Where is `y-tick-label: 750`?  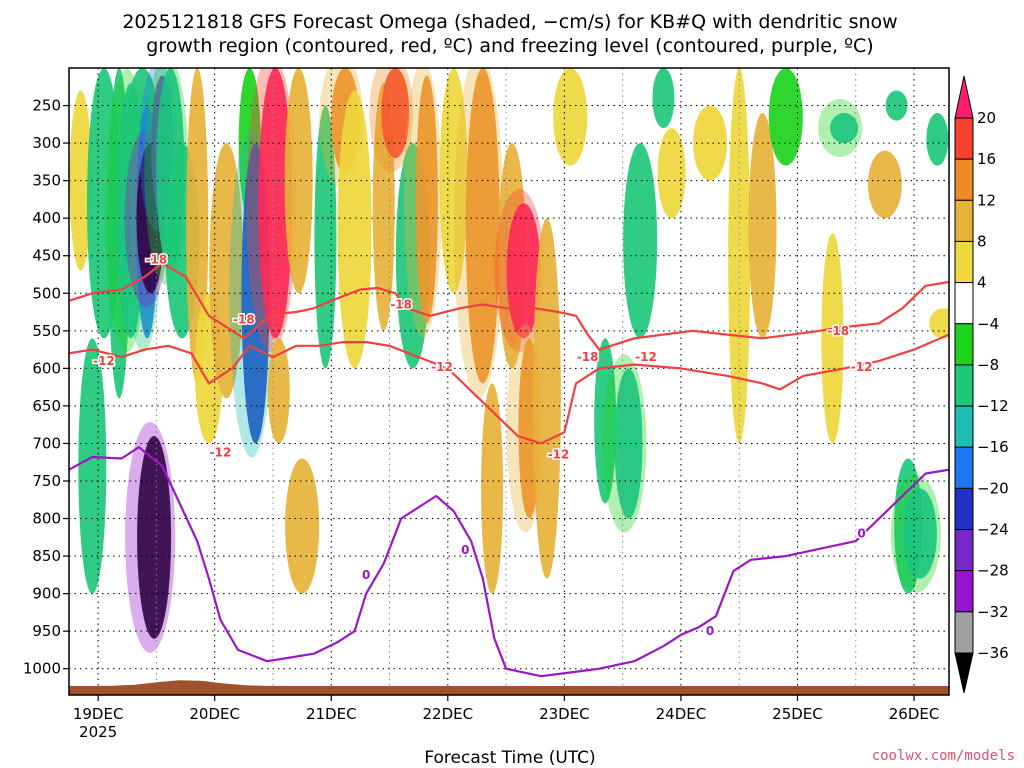
y-tick-label: 750 is located at coordinates (46, 481).